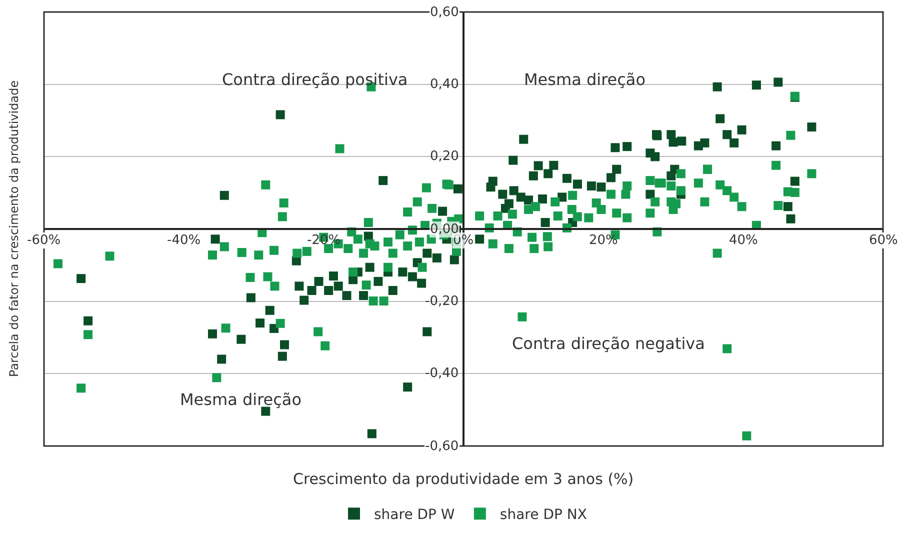  I want to click on x-tick-label: -40%, so click(184, 240).